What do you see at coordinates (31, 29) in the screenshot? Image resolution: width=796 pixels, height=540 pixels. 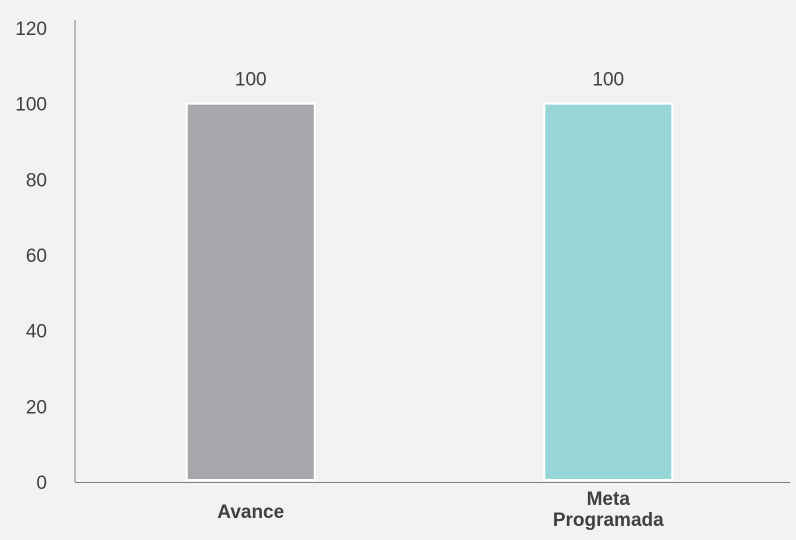 I see `y-tick-label: 120` at bounding box center [31, 29].